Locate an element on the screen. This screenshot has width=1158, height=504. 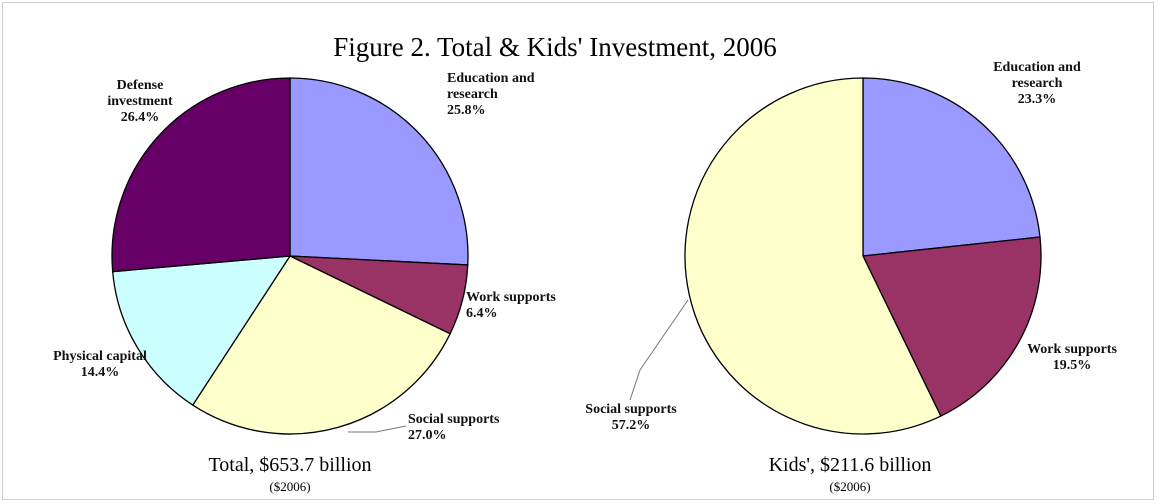
figure-title: Figure 2. Total & Kids' Investment, 2006 is located at coordinates (554, 47).